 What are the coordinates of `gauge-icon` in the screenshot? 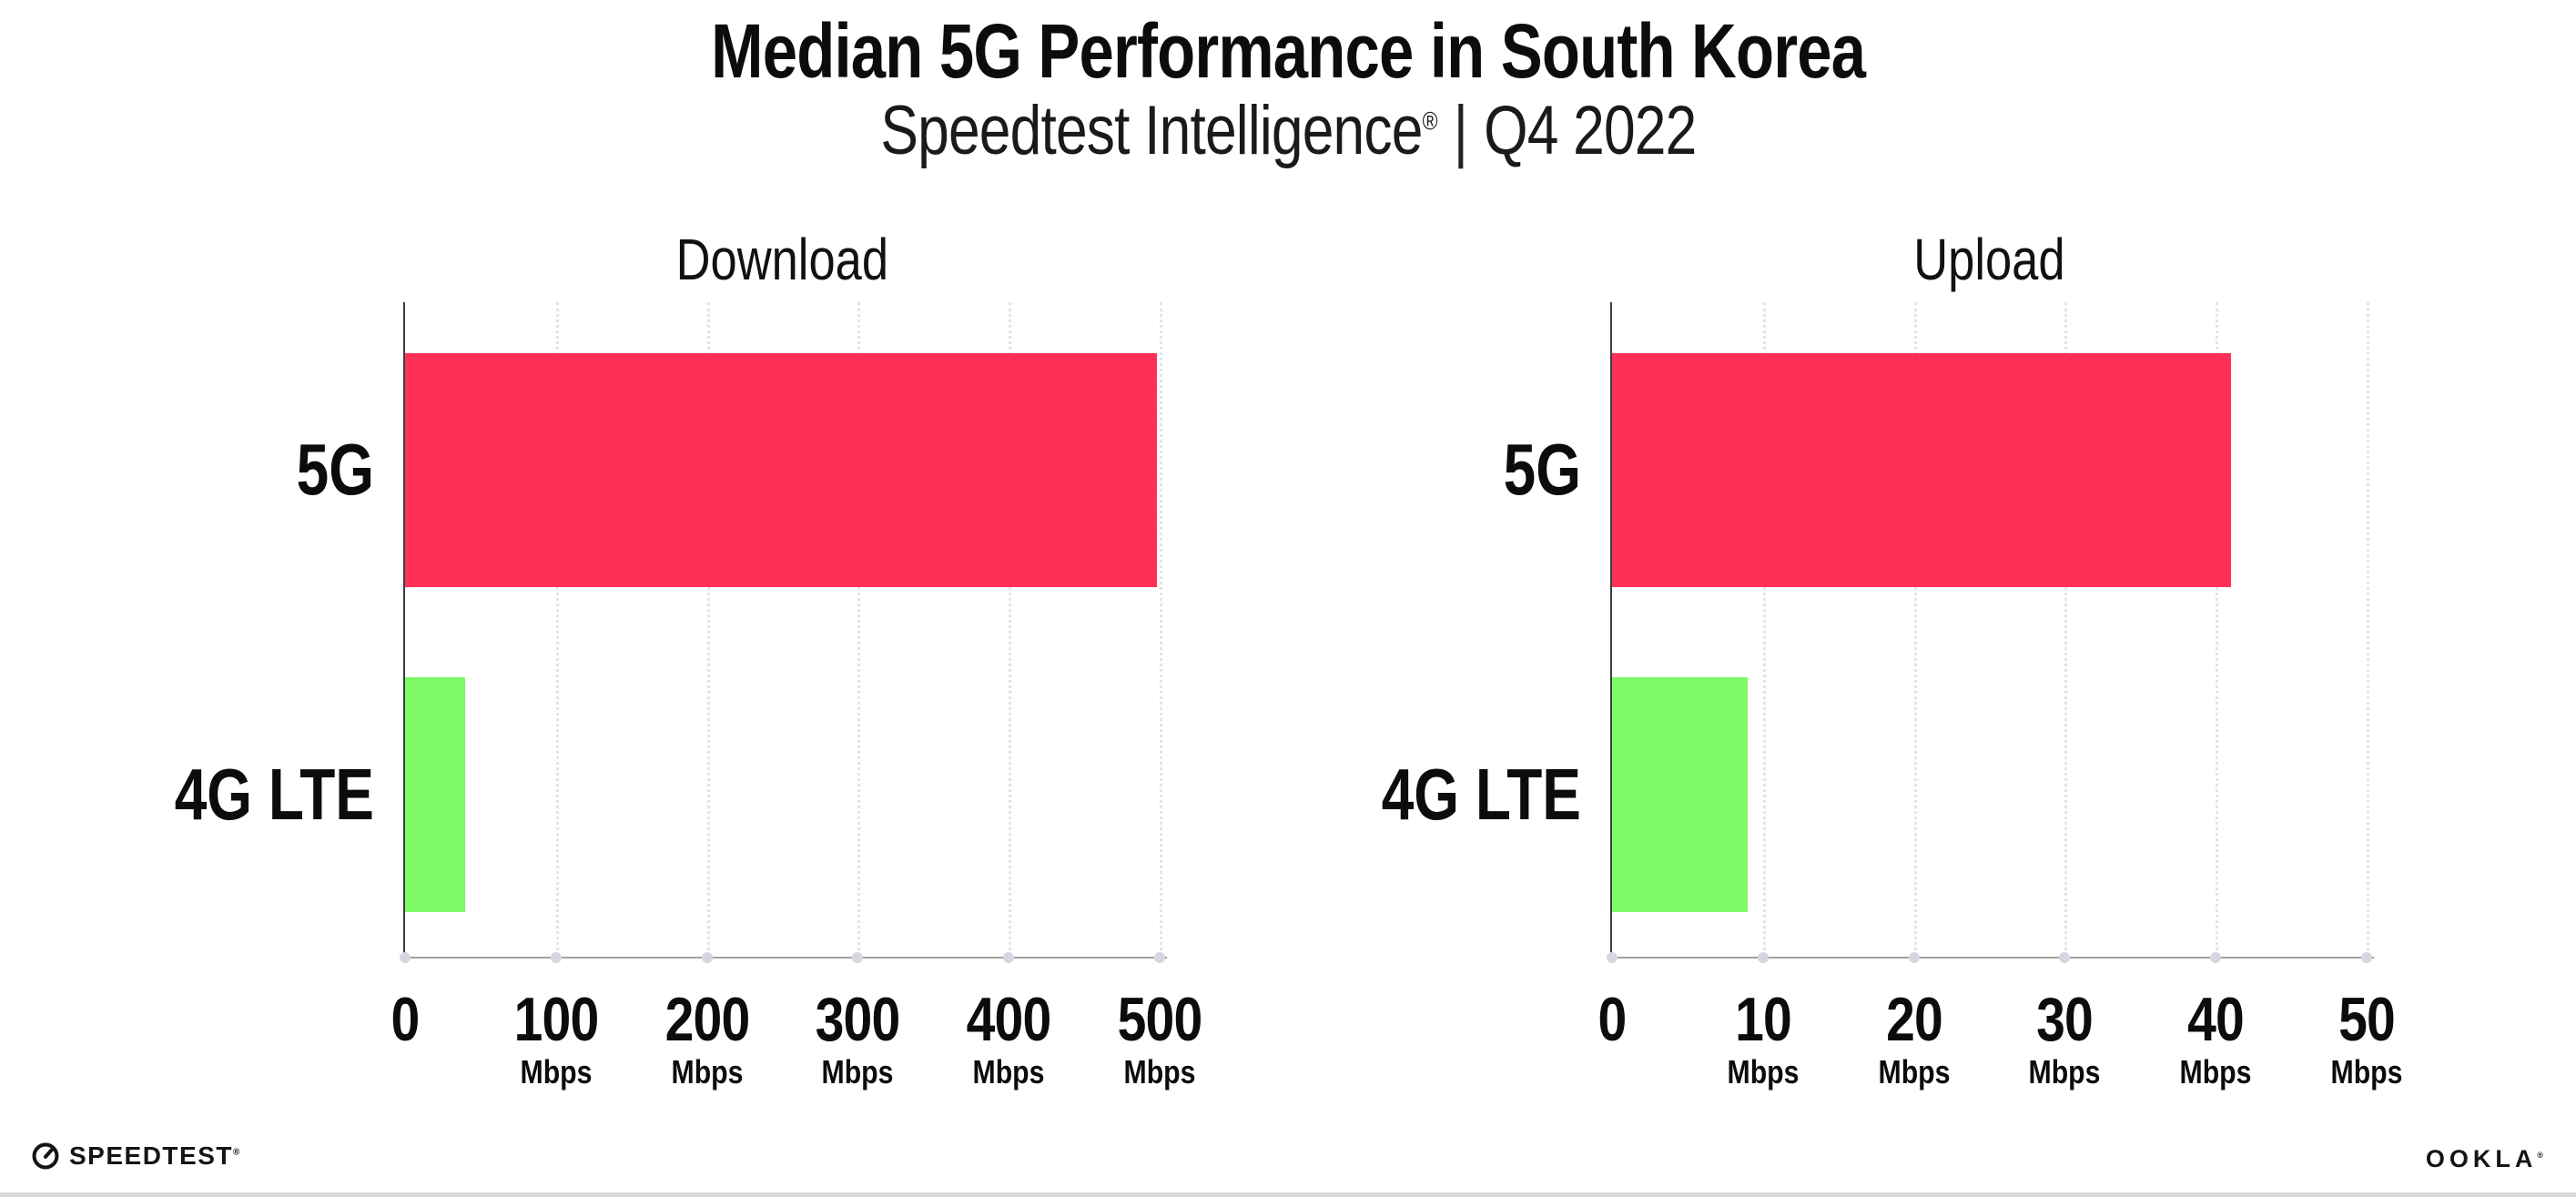 It's located at (45, 1156).